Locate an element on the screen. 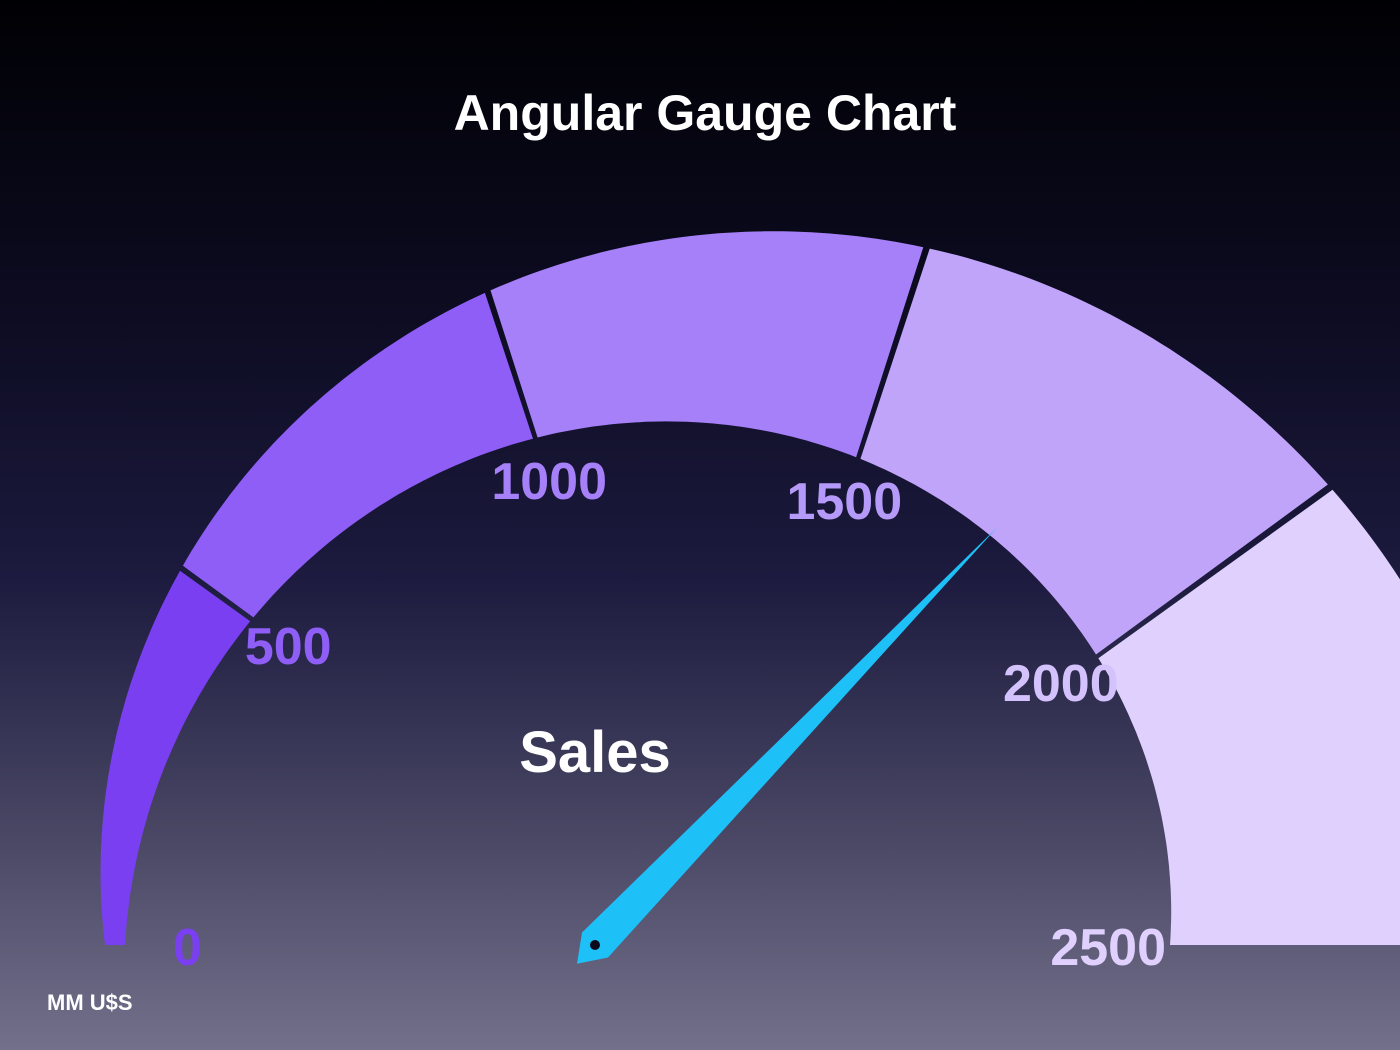 The image size is (1400, 1050). needle-pointer is located at coordinates (787, 745).